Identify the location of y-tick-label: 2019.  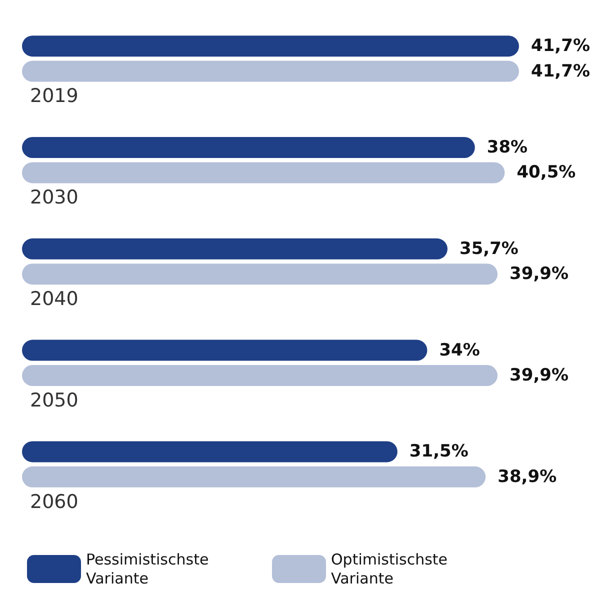
(54, 96).